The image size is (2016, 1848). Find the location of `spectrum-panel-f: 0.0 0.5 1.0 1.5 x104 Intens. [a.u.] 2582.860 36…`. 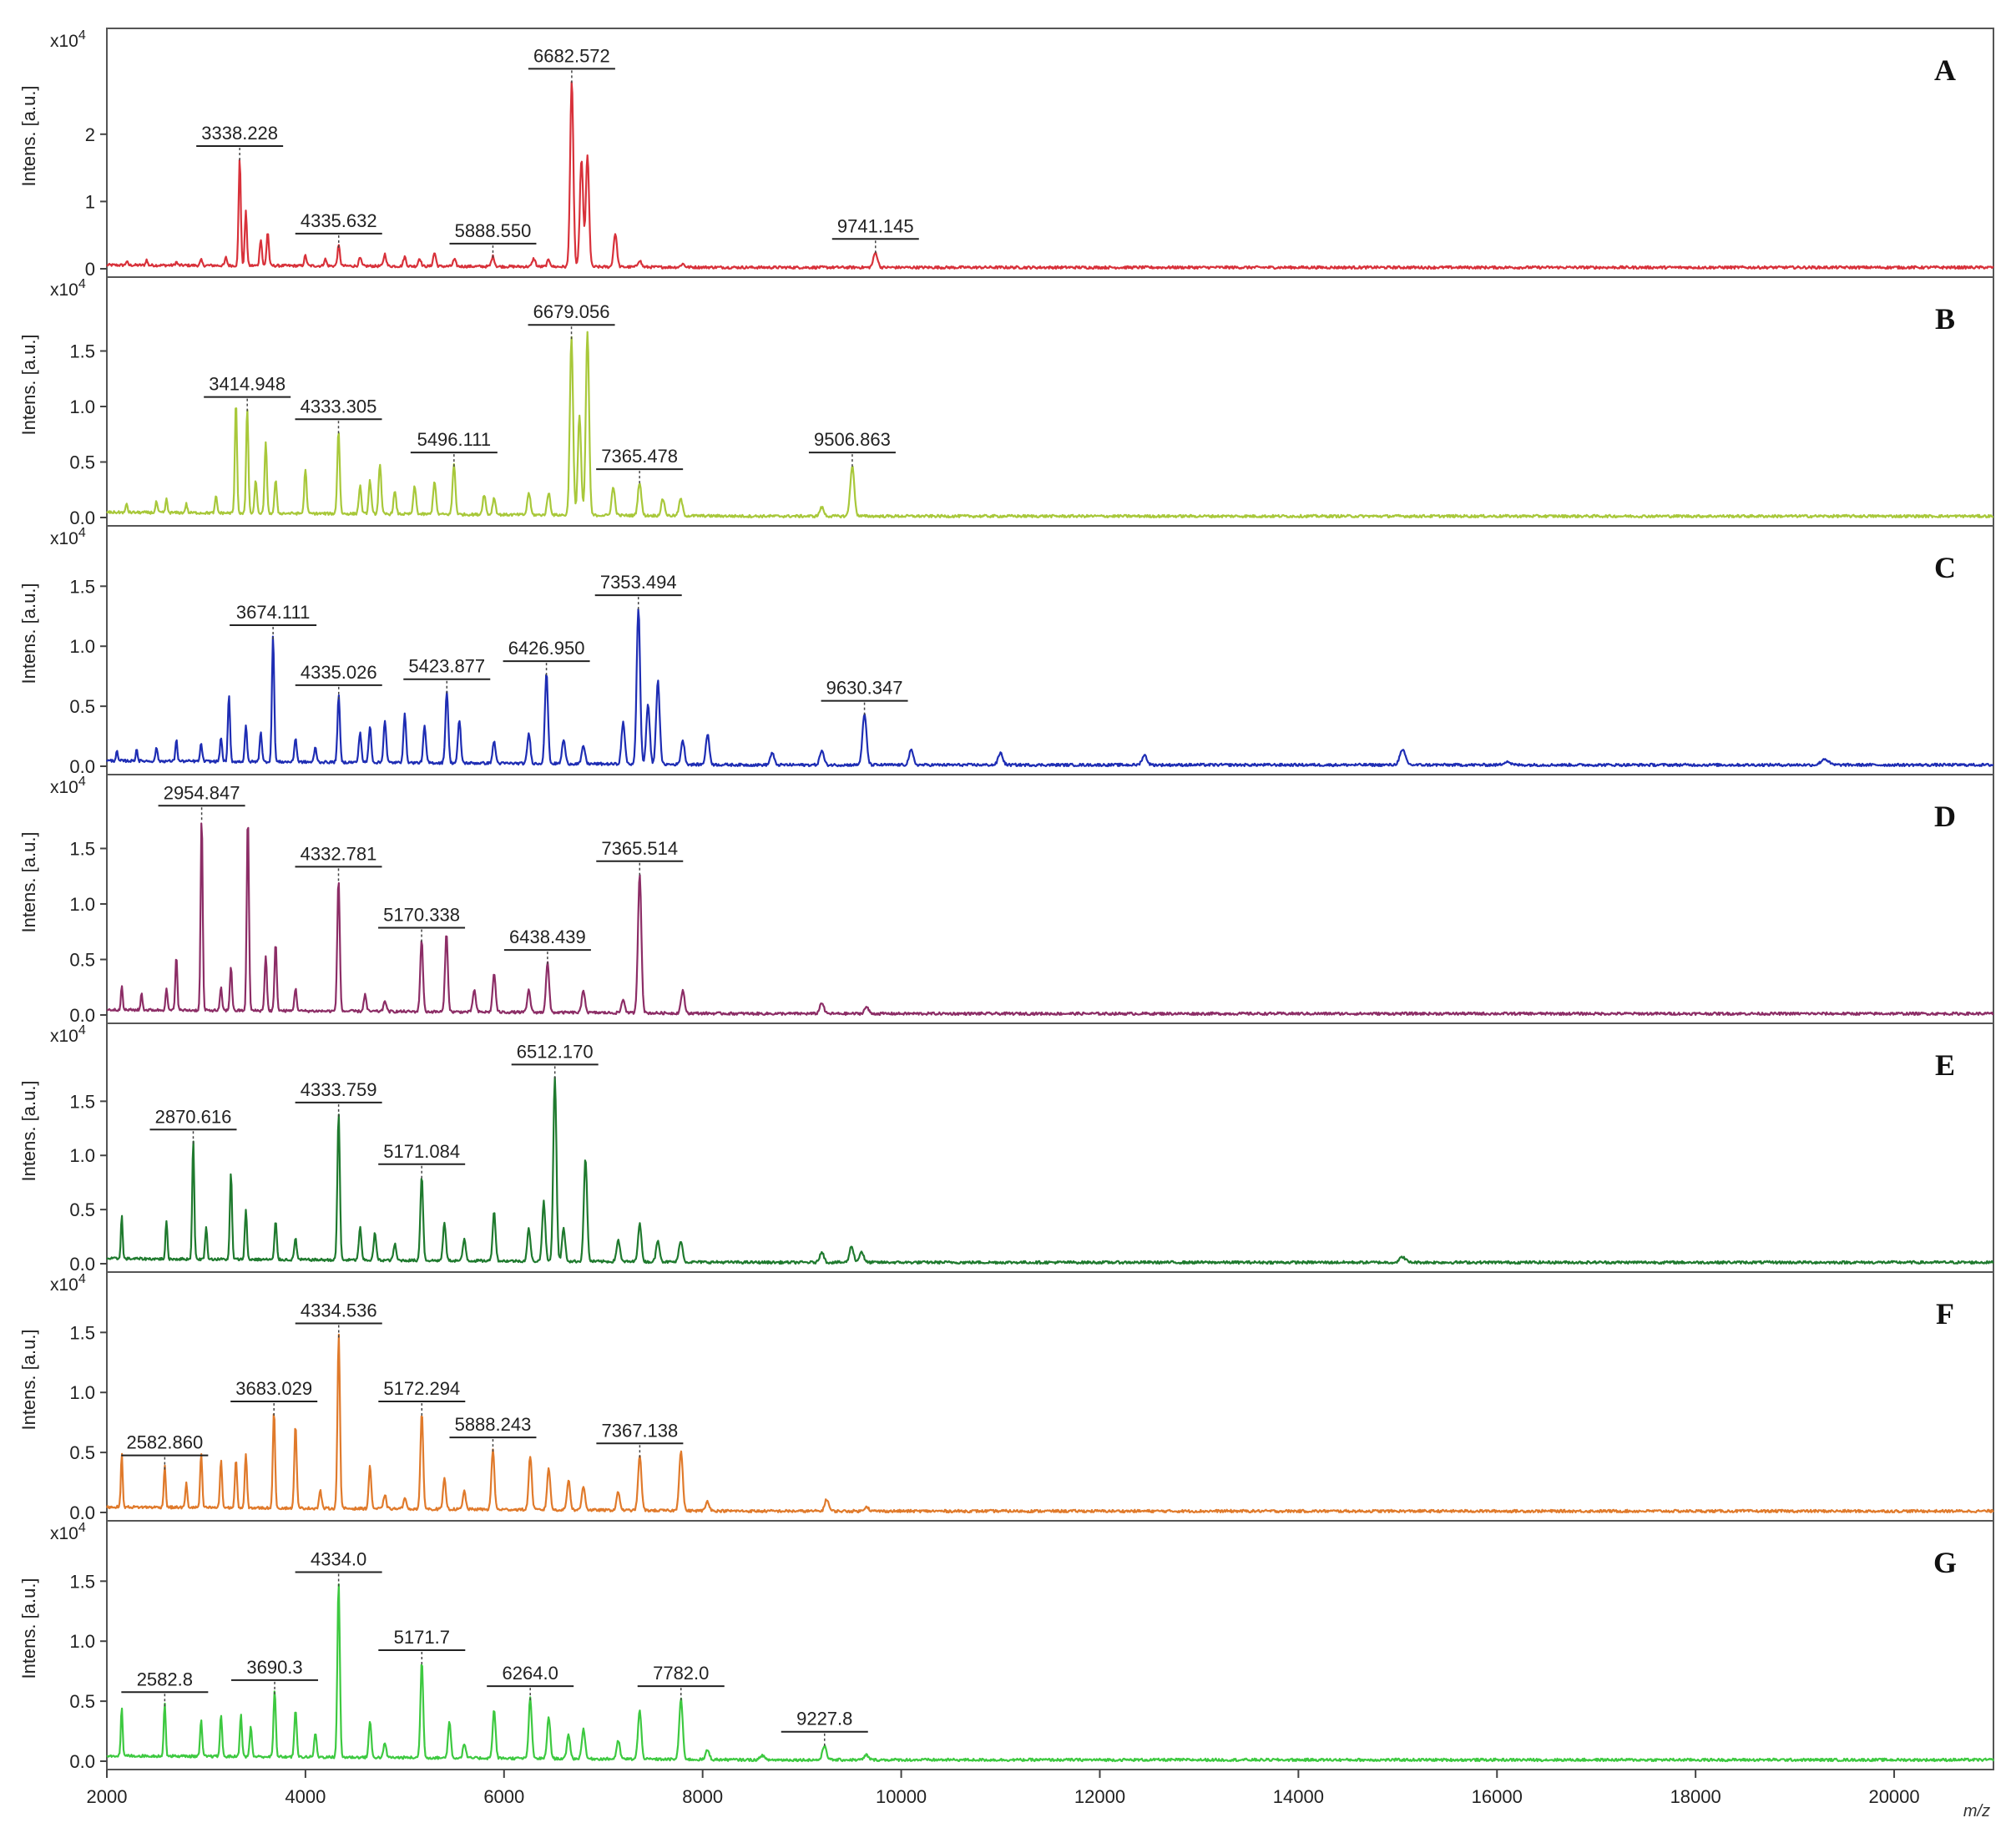

spectrum-panel-f: 0.0 0.5 1.0 1.5 x104 Intens. [a.u.] 2582.860 36… is located at coordinates (1006, 1397).